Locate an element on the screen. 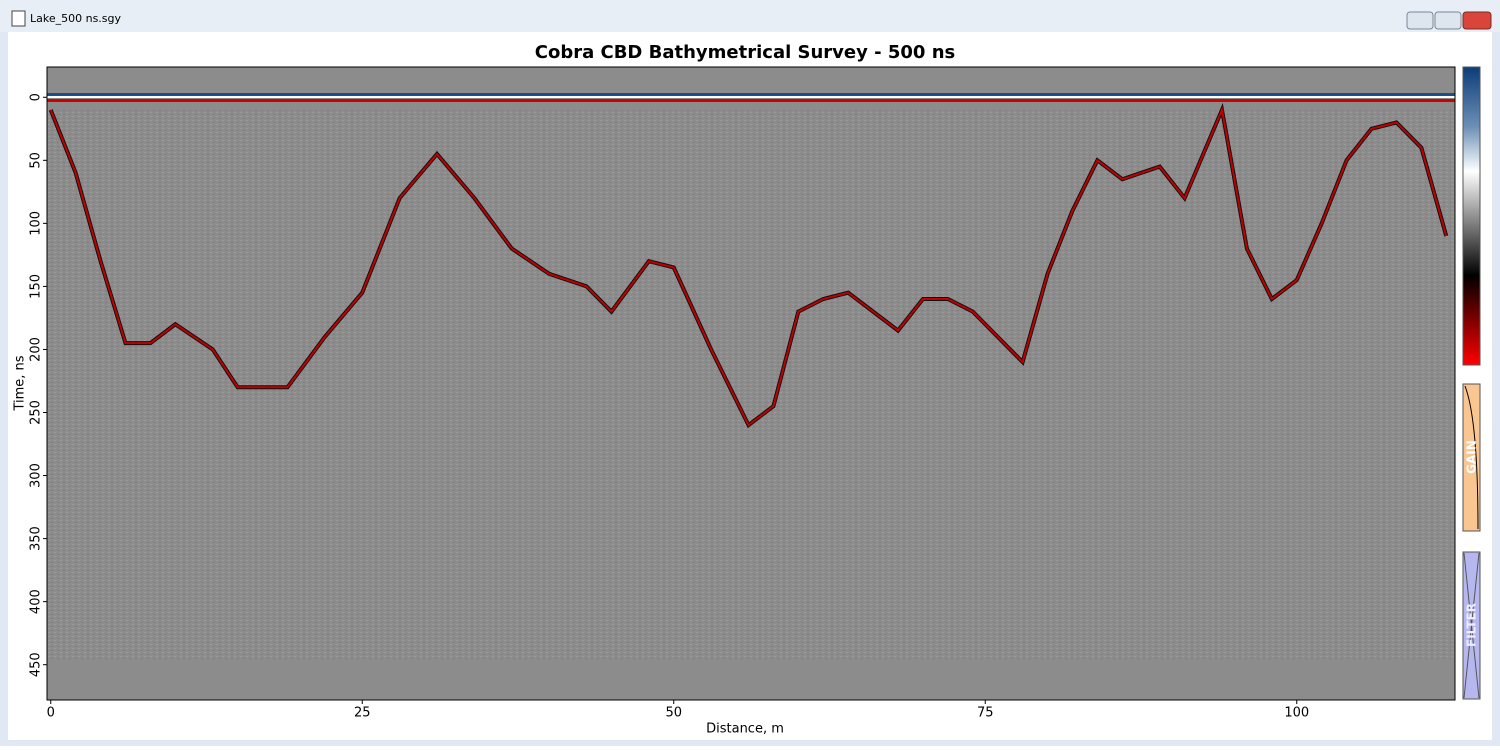  gain-panel is located at coordinates (1471, 457).